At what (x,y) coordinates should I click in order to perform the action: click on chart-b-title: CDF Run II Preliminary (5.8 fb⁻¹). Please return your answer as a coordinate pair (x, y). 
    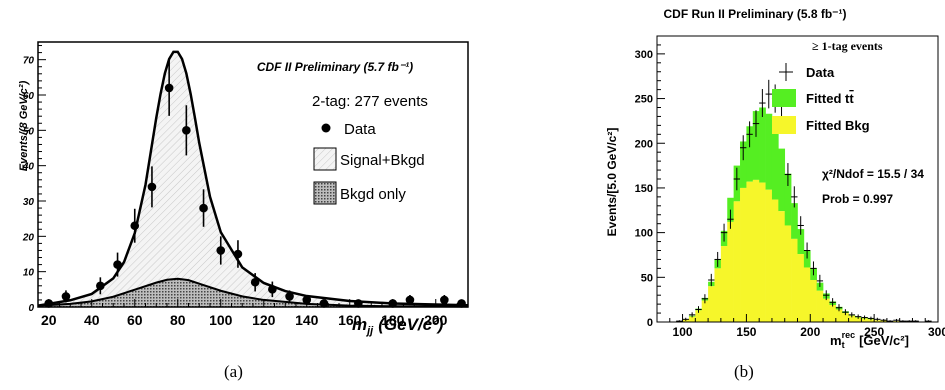
    Looking at the image, I should click on (754, 14).